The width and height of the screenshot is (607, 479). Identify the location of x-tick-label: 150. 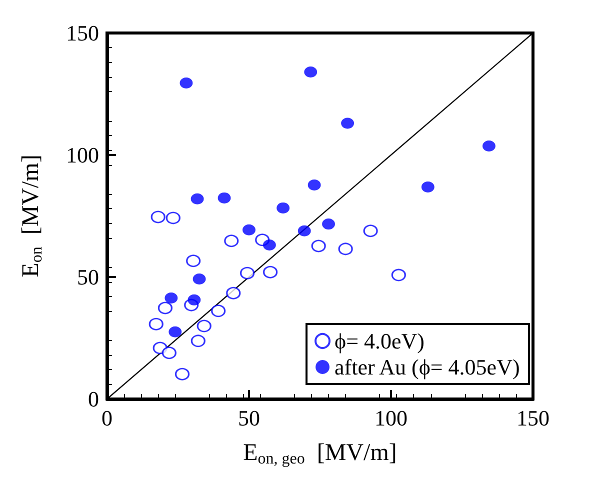
(533, 418).